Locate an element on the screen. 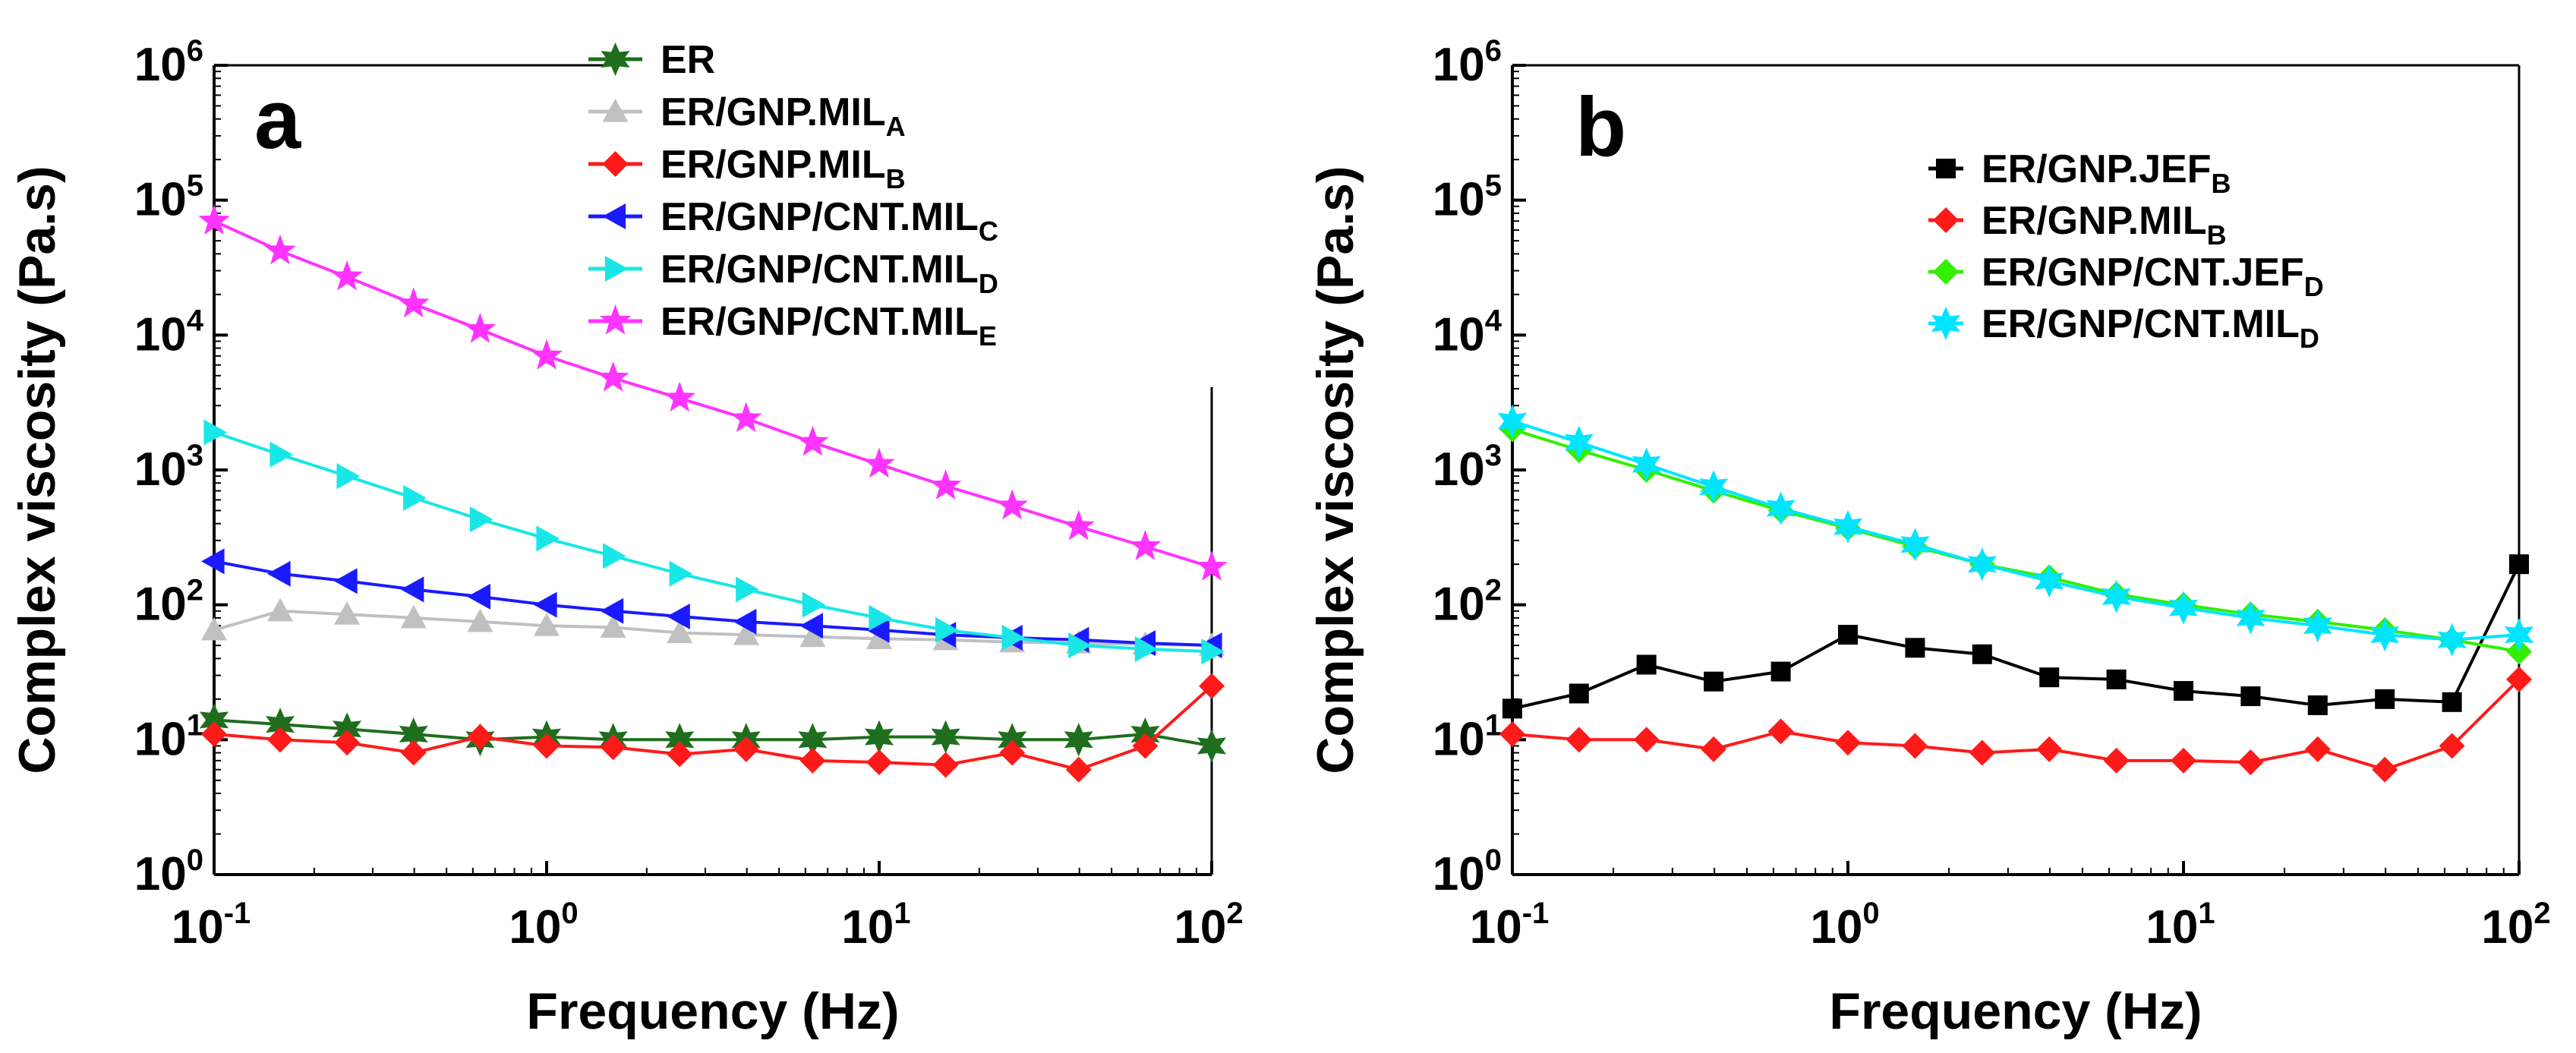 The image size is (2576, 1053). x-tick-label: 10¹ is located at coordinates (2180, 926).